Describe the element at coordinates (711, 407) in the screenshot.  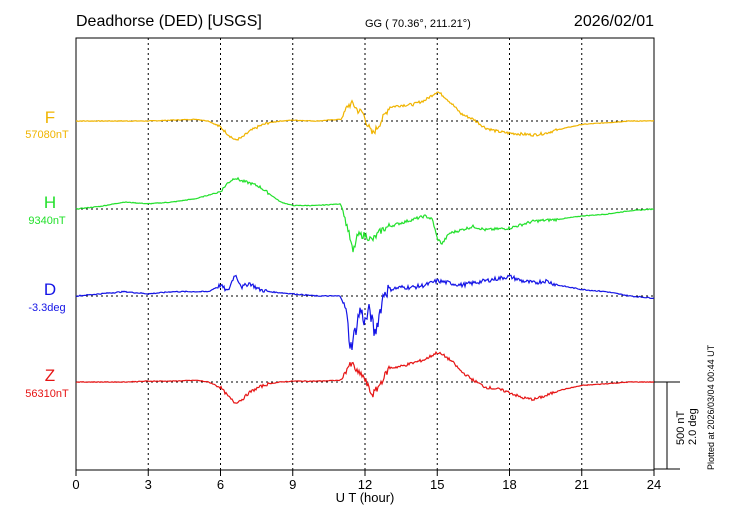
I see `plotted-timestamp: Plotted at 2026/03/04 00:44 UT` at that location.